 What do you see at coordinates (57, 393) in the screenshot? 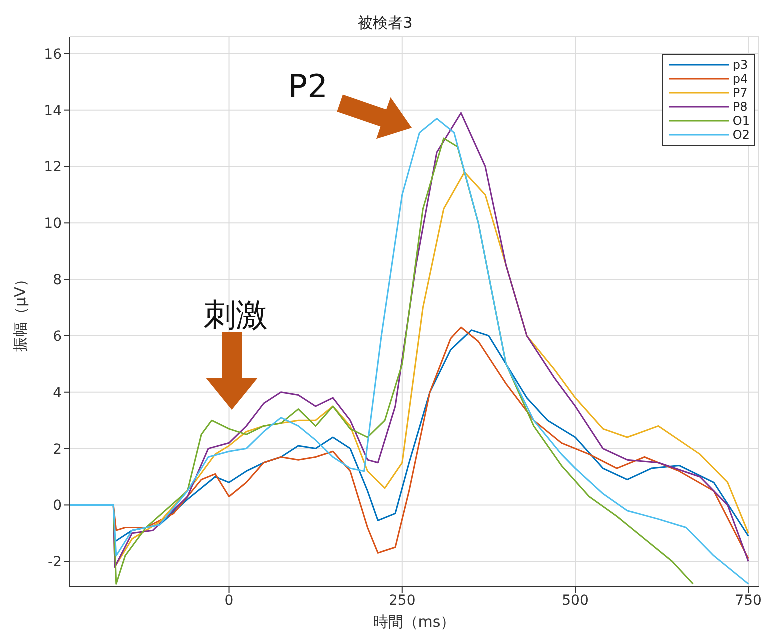
I see `y-tick-label: 4` at bounding box center [57, 393].